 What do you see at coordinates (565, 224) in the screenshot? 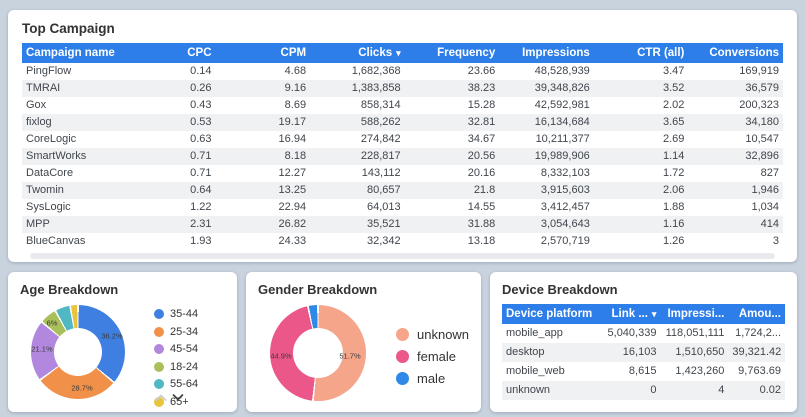
I see `table-cell: 3,054,643` at bounding box center [565, 224].